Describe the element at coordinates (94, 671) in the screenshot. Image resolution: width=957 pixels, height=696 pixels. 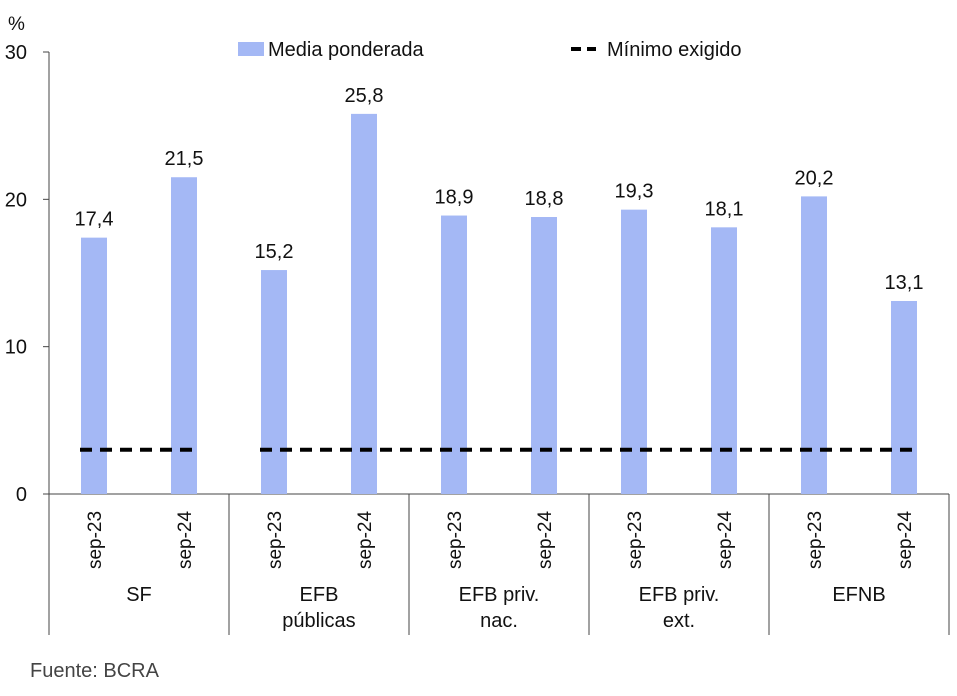
I see `source-note: Fuente: BCRA` at that location.